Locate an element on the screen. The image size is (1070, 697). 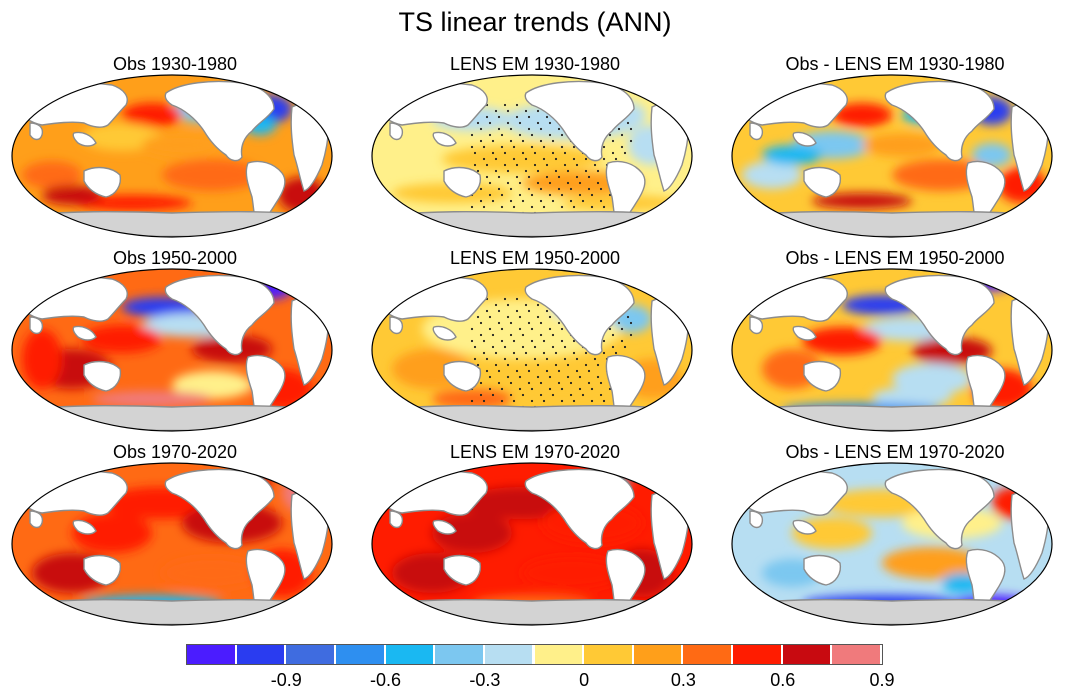
map-panel: LENS EM 1950-2000 is located at coordinates (535, 340).